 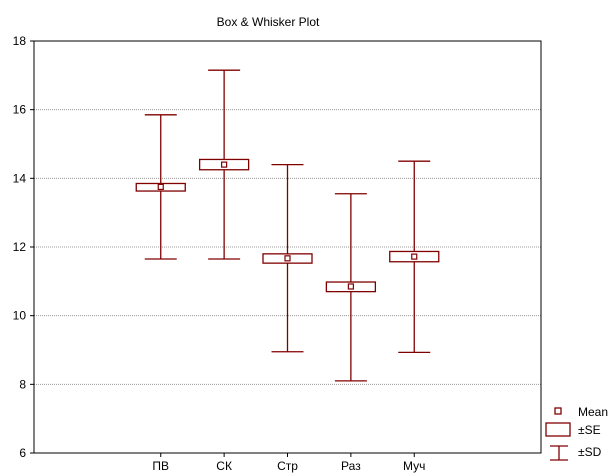 I want to click on y-tick-label-6: 6, so click(x=22, y=453).